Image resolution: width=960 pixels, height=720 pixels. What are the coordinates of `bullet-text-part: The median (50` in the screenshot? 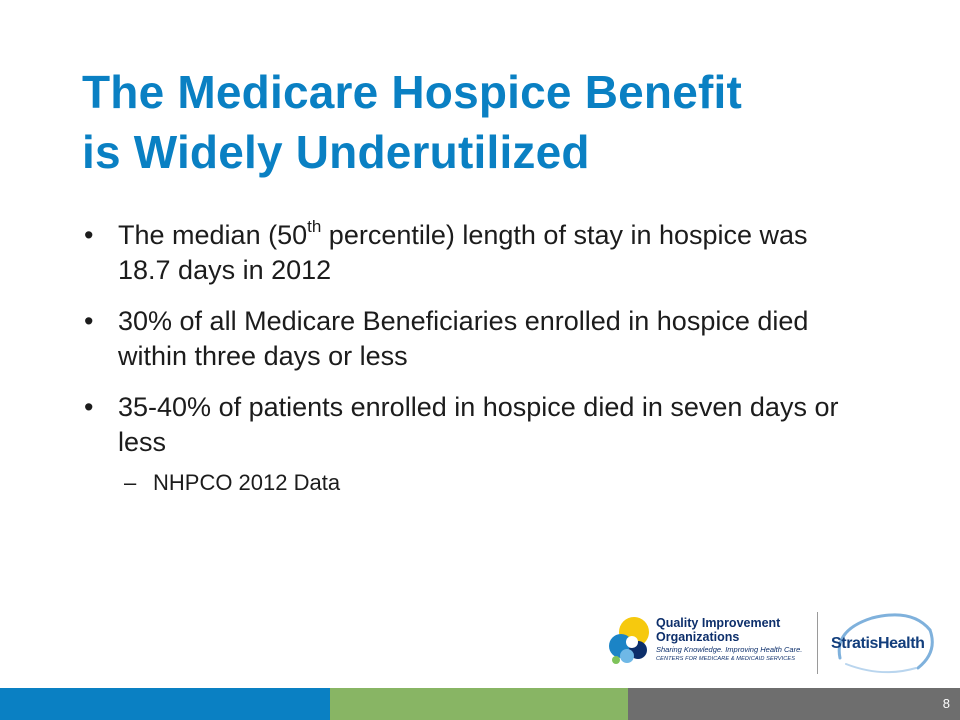 It's located at (213, 235).